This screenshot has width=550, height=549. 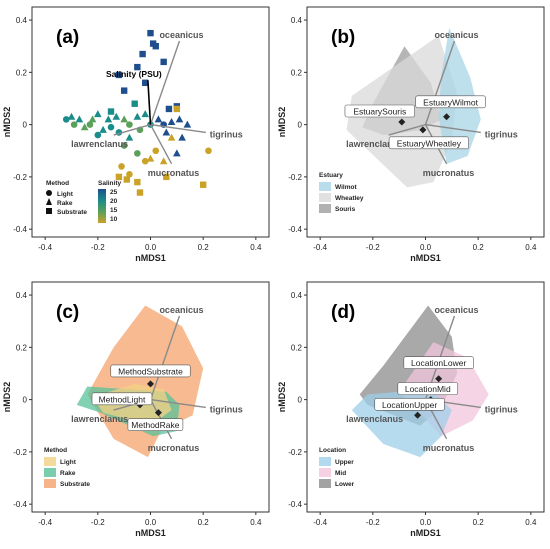 I want to click on centroid-label: EstuarySouris, so click(x=379, y=112).